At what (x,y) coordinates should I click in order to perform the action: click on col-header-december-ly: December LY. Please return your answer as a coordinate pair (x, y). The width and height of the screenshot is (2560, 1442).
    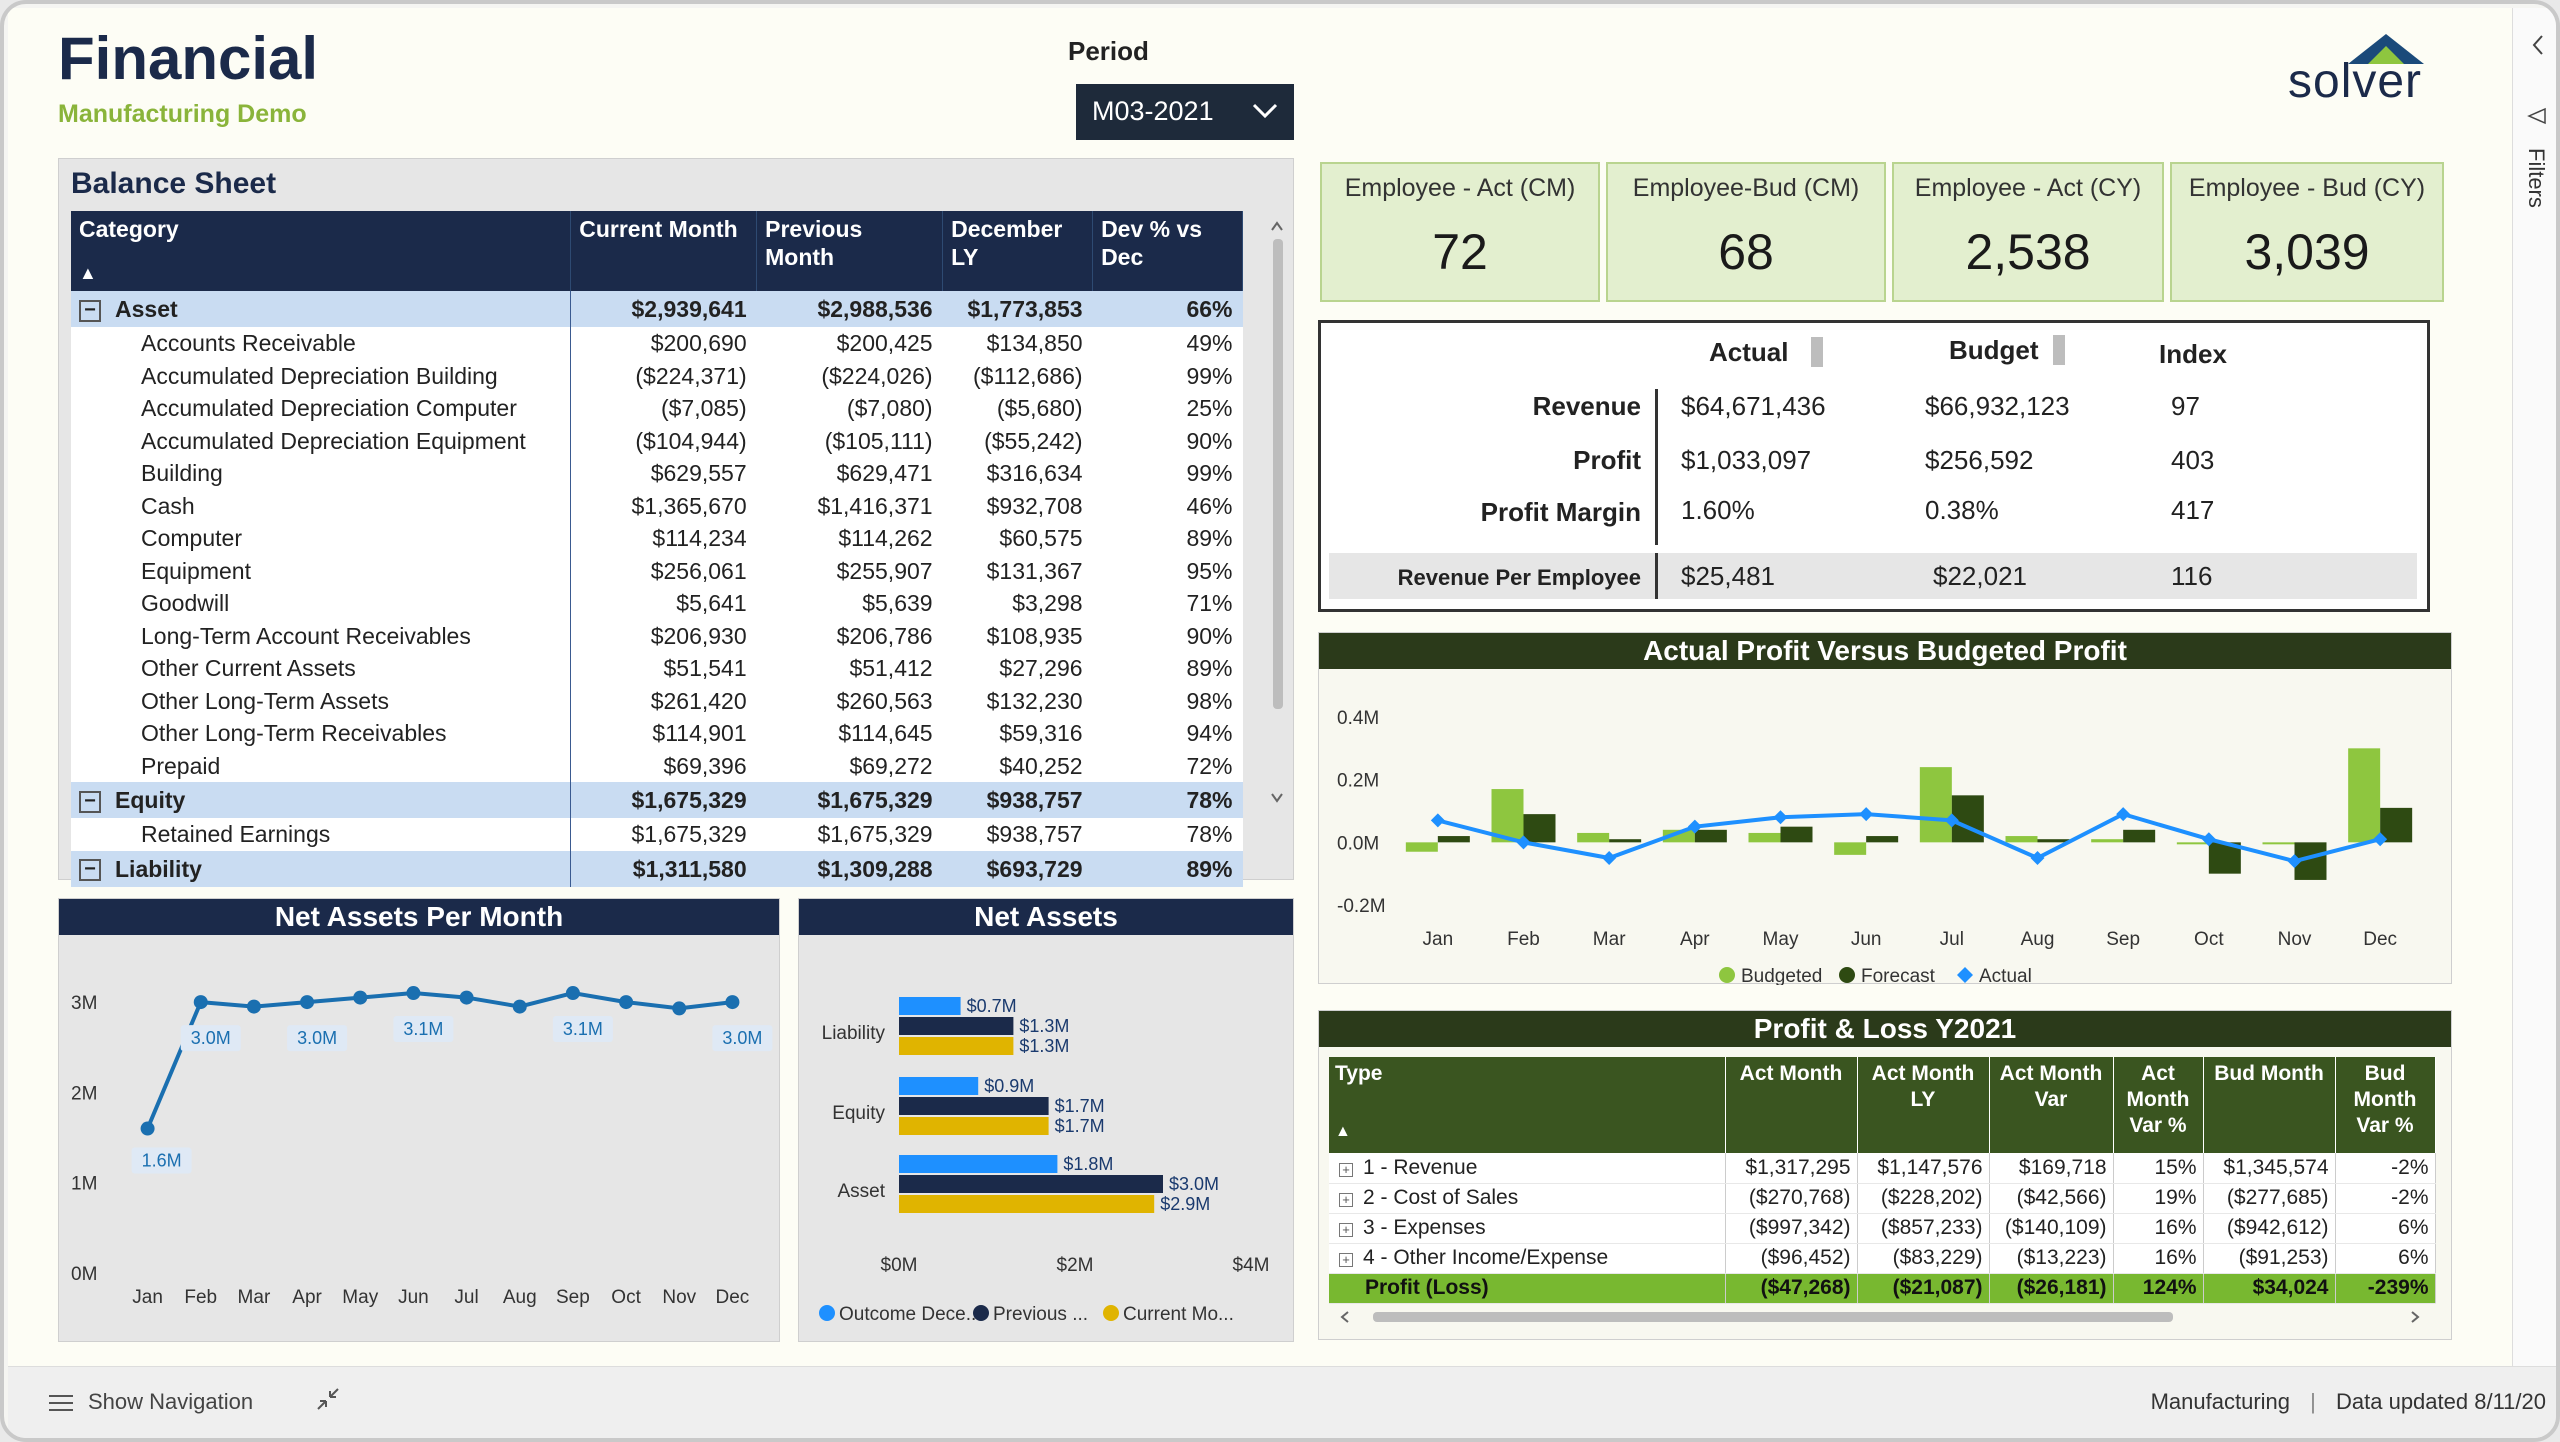
    Looking at the image, I should click on (1018, 251).